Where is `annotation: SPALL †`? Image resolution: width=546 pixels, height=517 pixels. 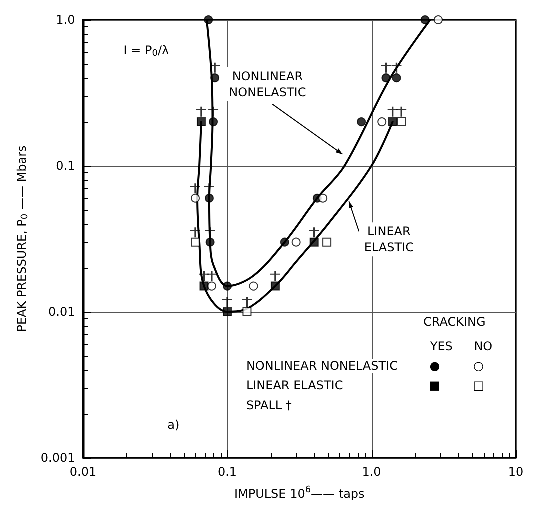
annotation: SPALL † is located at coordinates (269, 405).